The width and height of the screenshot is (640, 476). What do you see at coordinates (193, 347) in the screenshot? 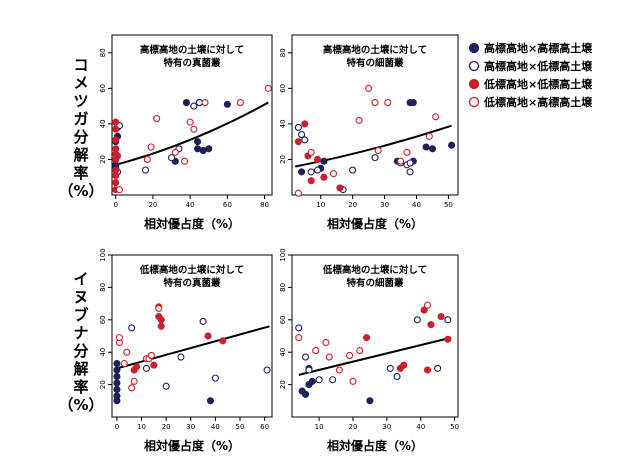
I see `trend-line` at bounding box center [193, 347].